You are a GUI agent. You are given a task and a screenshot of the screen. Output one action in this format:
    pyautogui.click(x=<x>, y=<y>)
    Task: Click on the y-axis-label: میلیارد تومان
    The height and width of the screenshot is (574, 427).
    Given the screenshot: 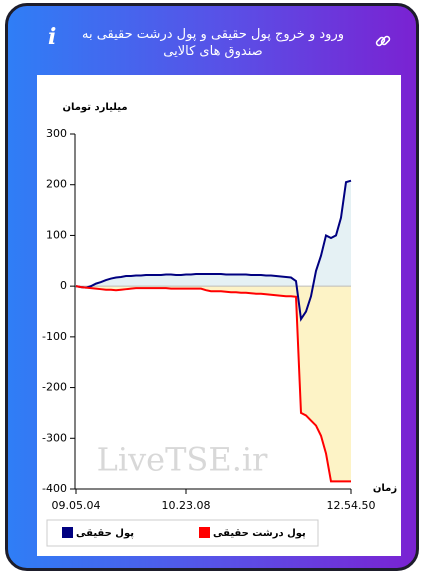 What is the action you would take?
    pyautogui.click(x=94, y=107)
    